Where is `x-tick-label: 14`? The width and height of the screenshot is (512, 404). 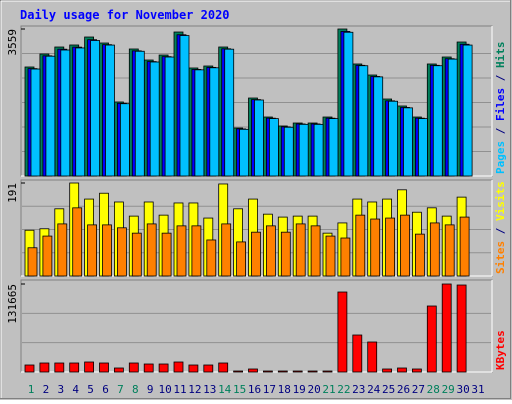 x-tick-label: 14 is located at coordinates (225, 389).